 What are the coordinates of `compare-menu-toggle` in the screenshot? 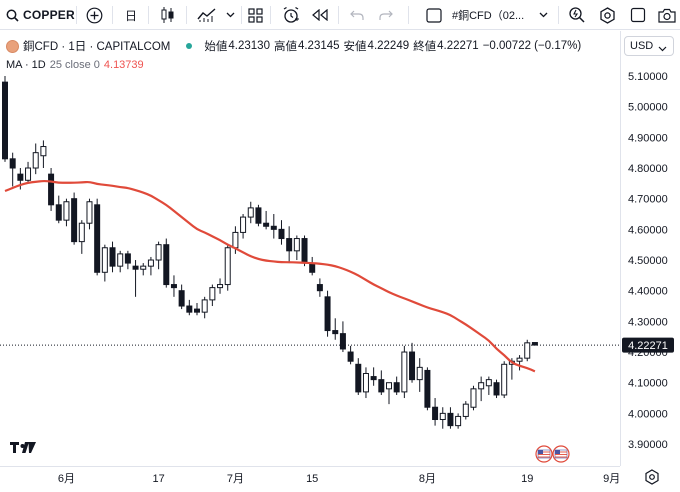 It's located at (543, 15).